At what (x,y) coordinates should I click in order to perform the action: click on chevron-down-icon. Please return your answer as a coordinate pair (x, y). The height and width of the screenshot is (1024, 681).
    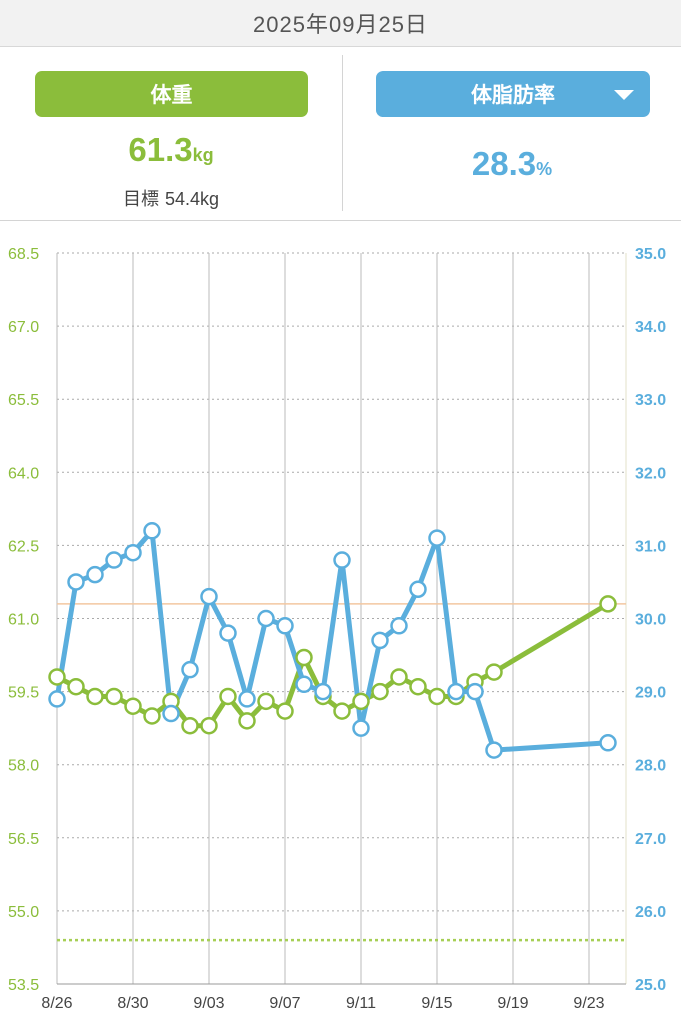
    Looking at the image, I should click on (624, 95).